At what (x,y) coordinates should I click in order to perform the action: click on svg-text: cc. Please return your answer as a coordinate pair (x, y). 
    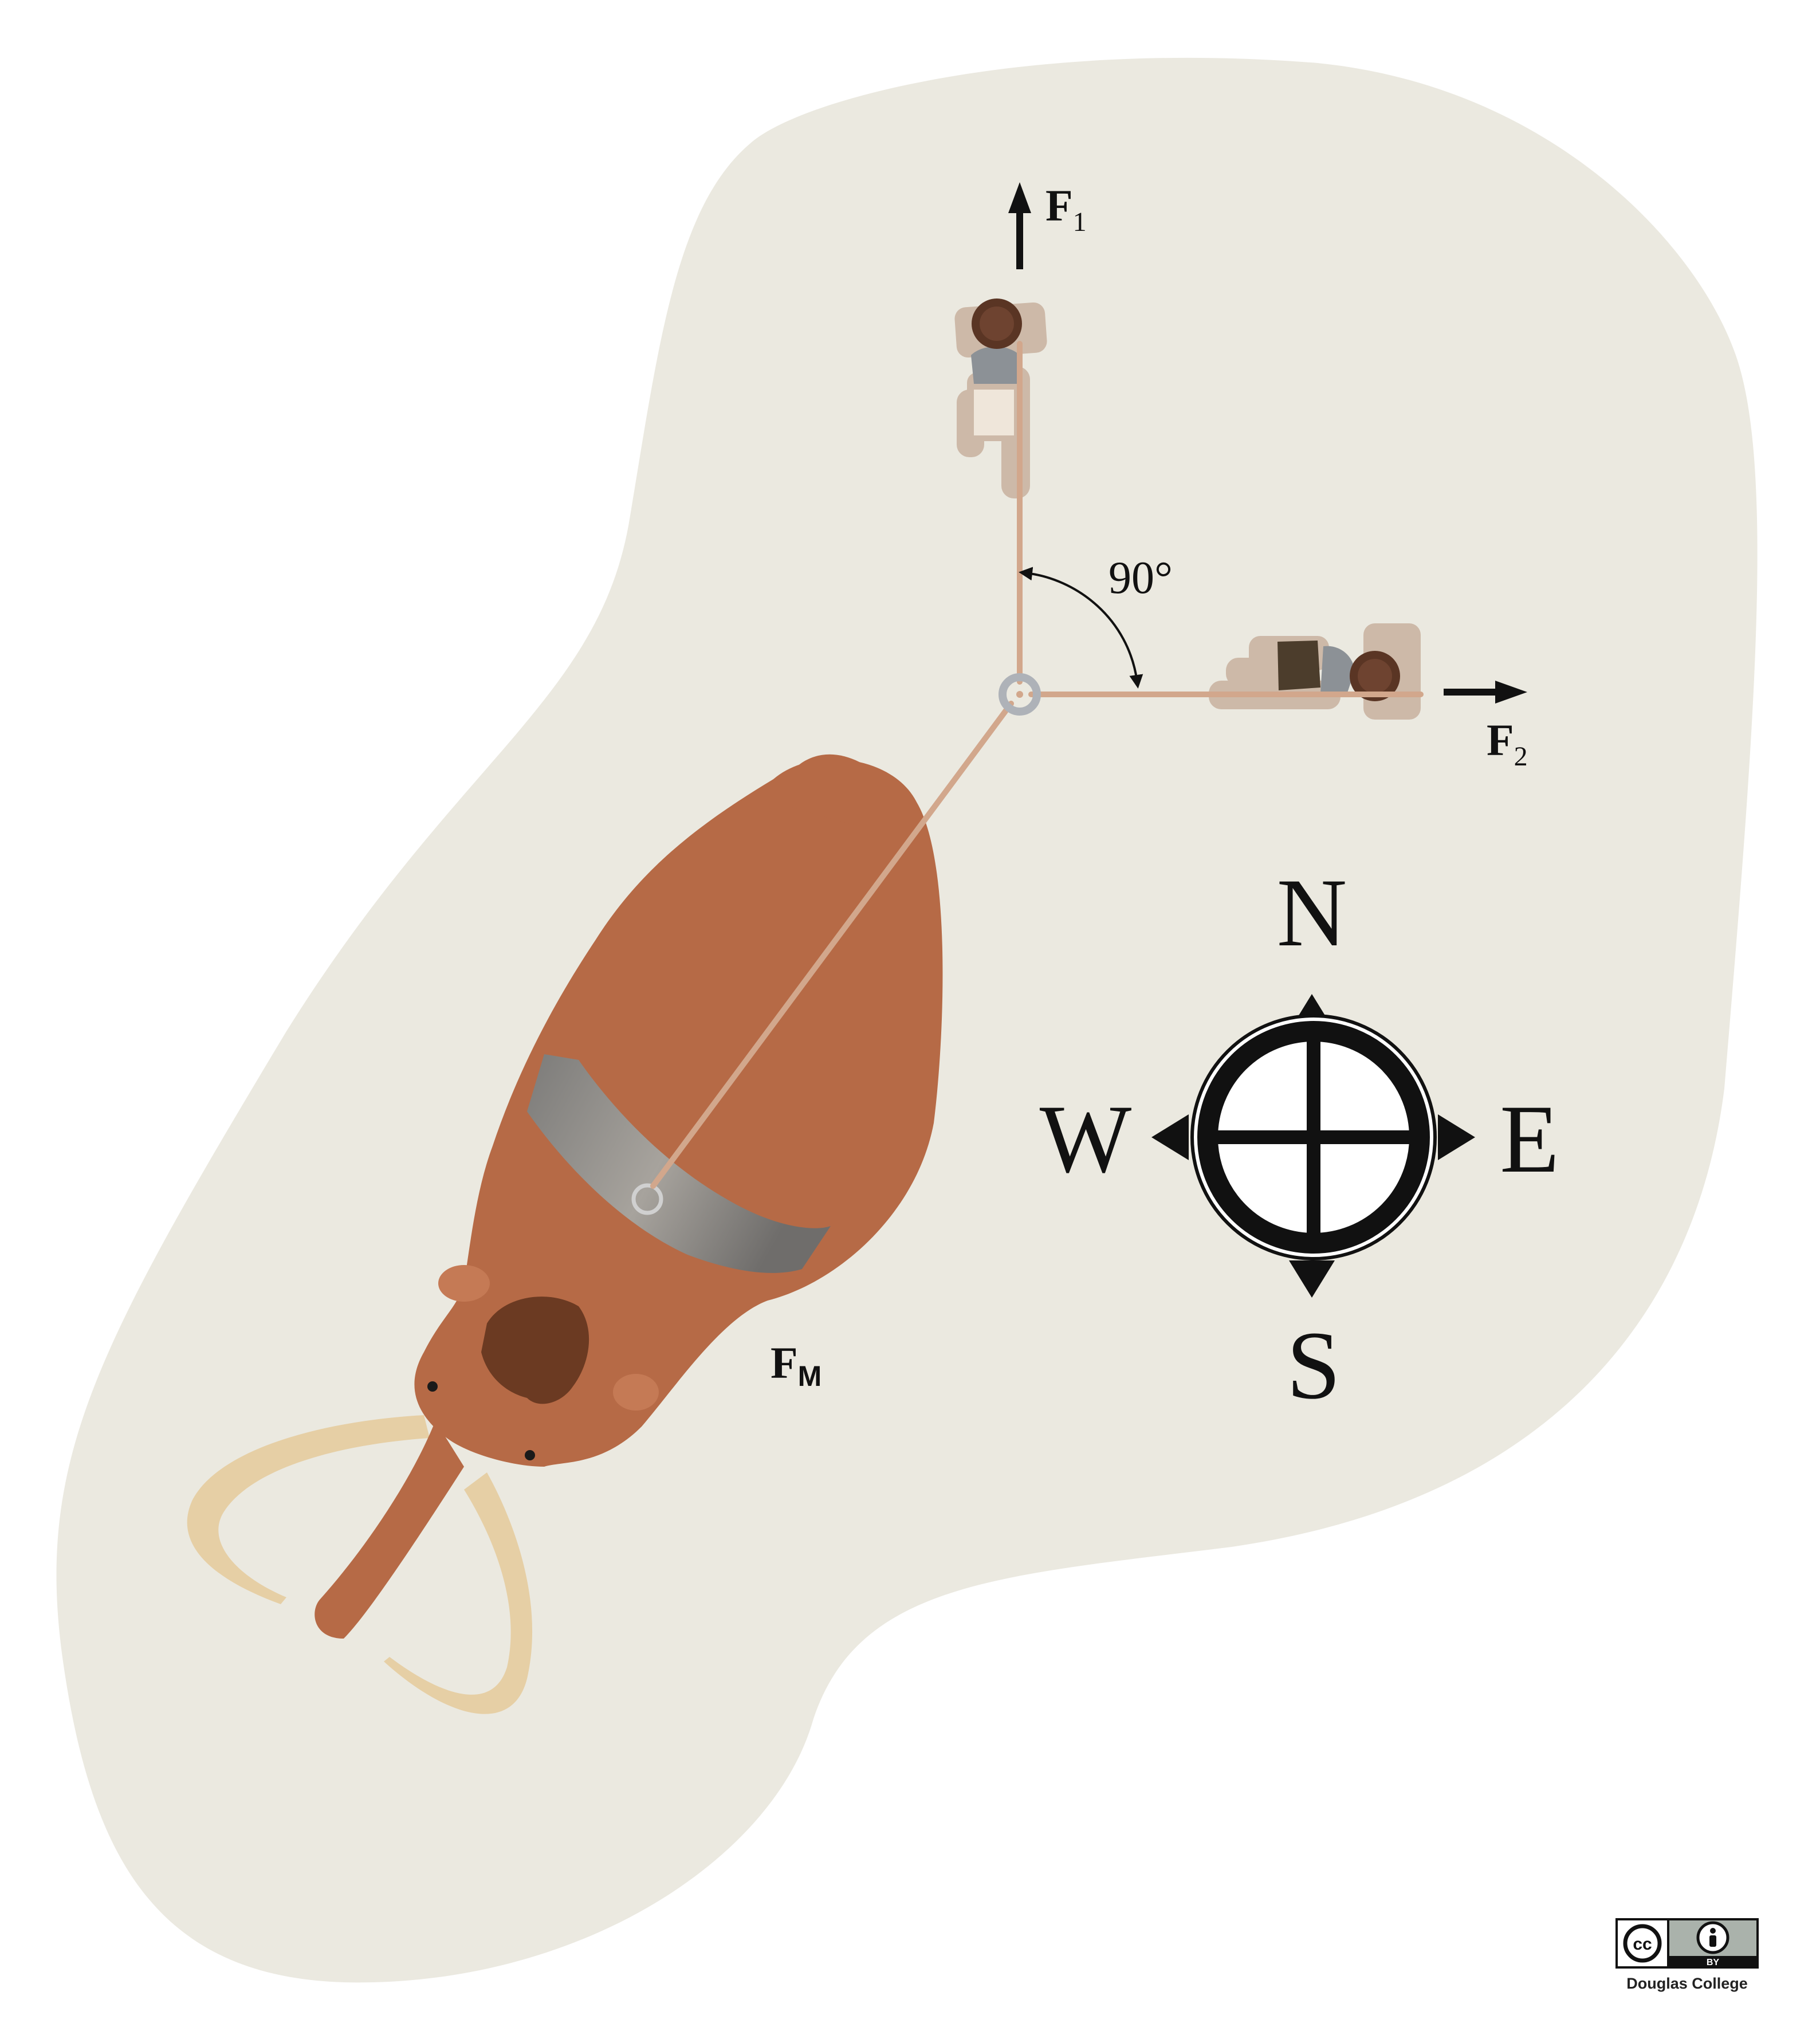
    Looking at the image, I should click on (1642, 1944).